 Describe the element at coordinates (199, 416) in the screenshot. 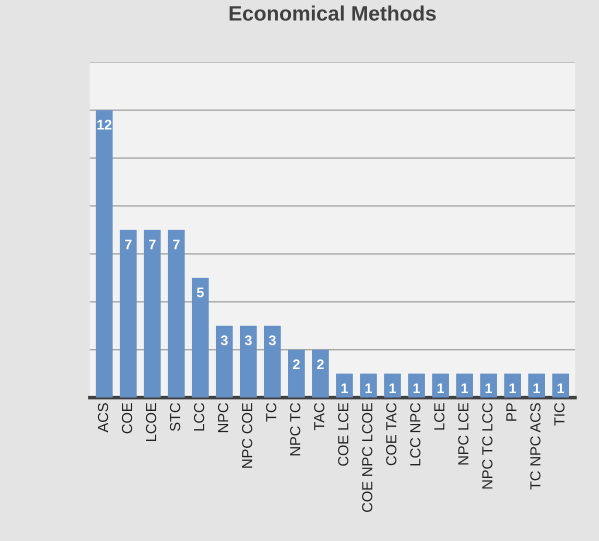

I see `x-tick-label: LCC` at that location.